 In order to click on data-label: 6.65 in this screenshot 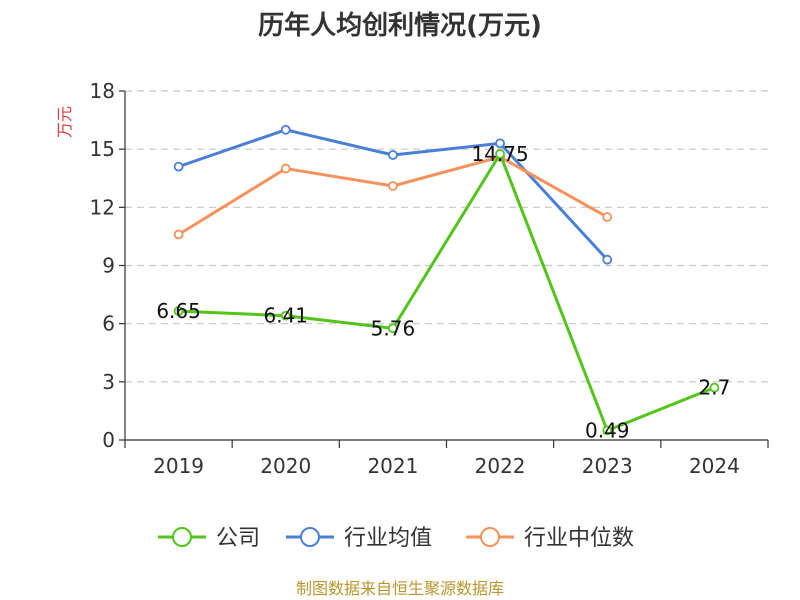, I will do `click(178, 311)`.